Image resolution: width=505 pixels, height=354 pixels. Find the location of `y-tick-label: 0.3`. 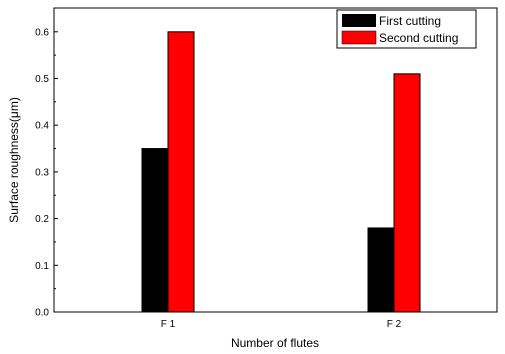

y-tick-label: 0.3 is located at coordinates (42, 172).